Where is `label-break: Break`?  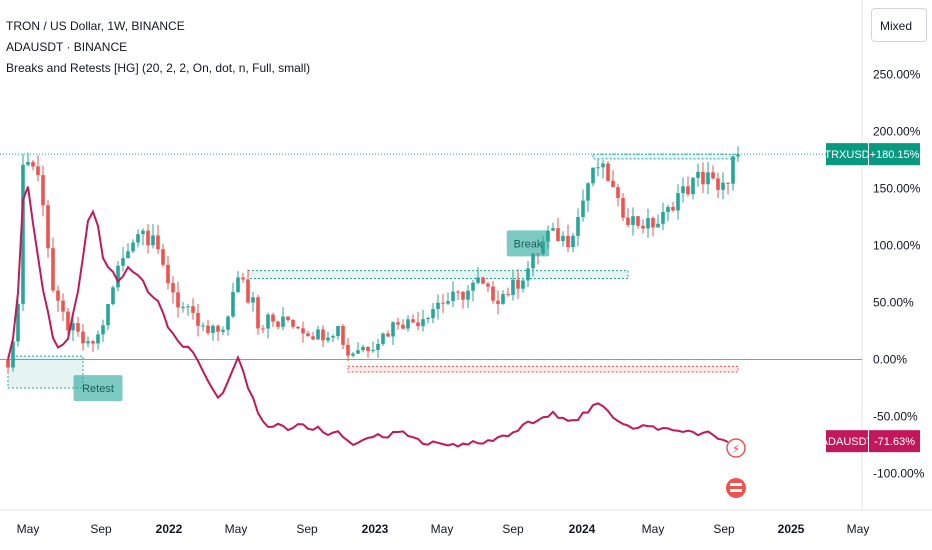
label-break: Break is located at coordinates (528, 244).